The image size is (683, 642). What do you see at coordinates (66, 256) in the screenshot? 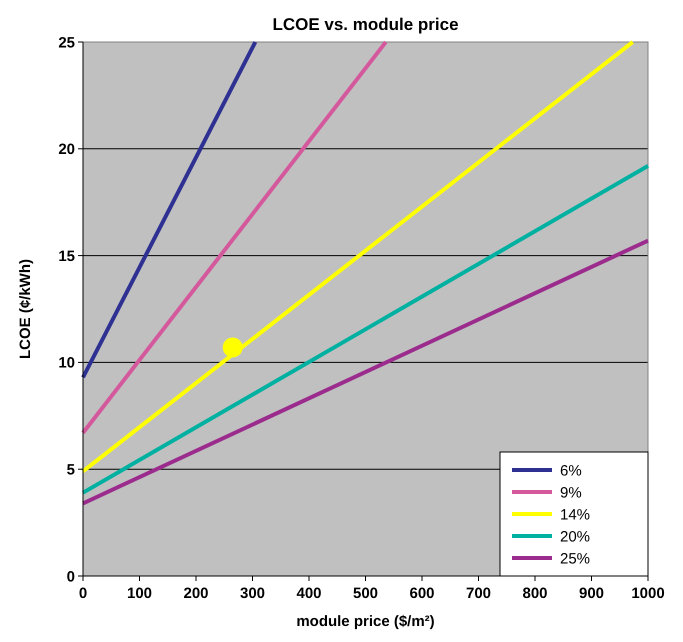
I see `y-tick-label: 15` at bounding box center [66, 256].